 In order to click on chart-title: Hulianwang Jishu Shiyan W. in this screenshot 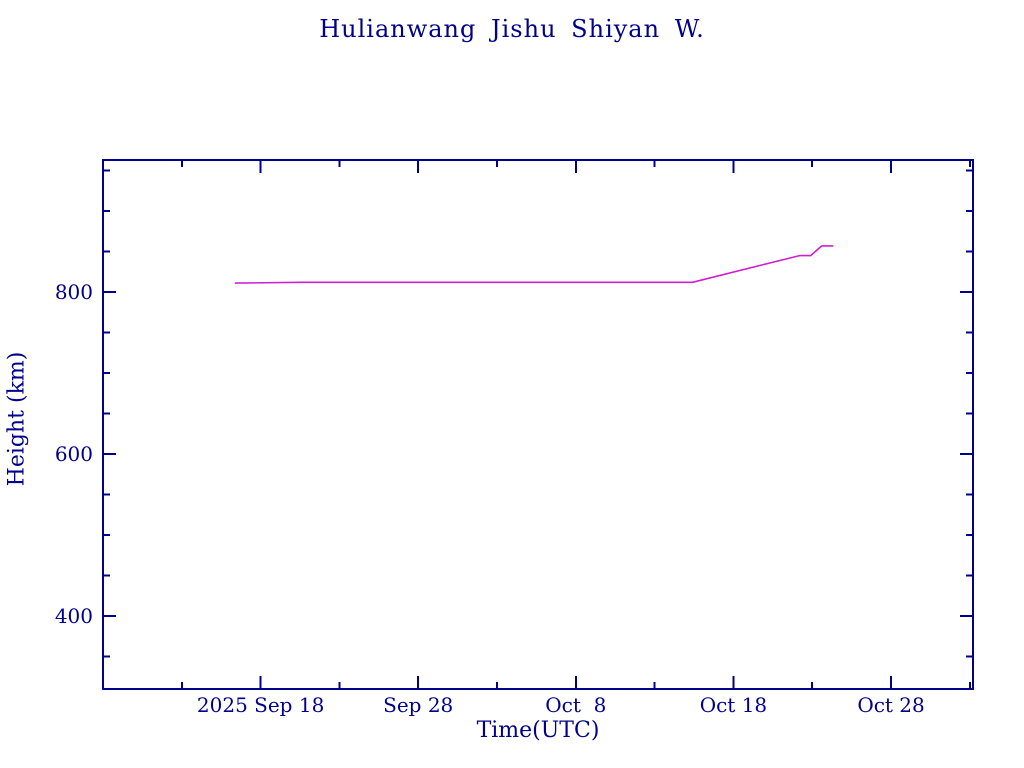, I will do `click(512, 29)`.